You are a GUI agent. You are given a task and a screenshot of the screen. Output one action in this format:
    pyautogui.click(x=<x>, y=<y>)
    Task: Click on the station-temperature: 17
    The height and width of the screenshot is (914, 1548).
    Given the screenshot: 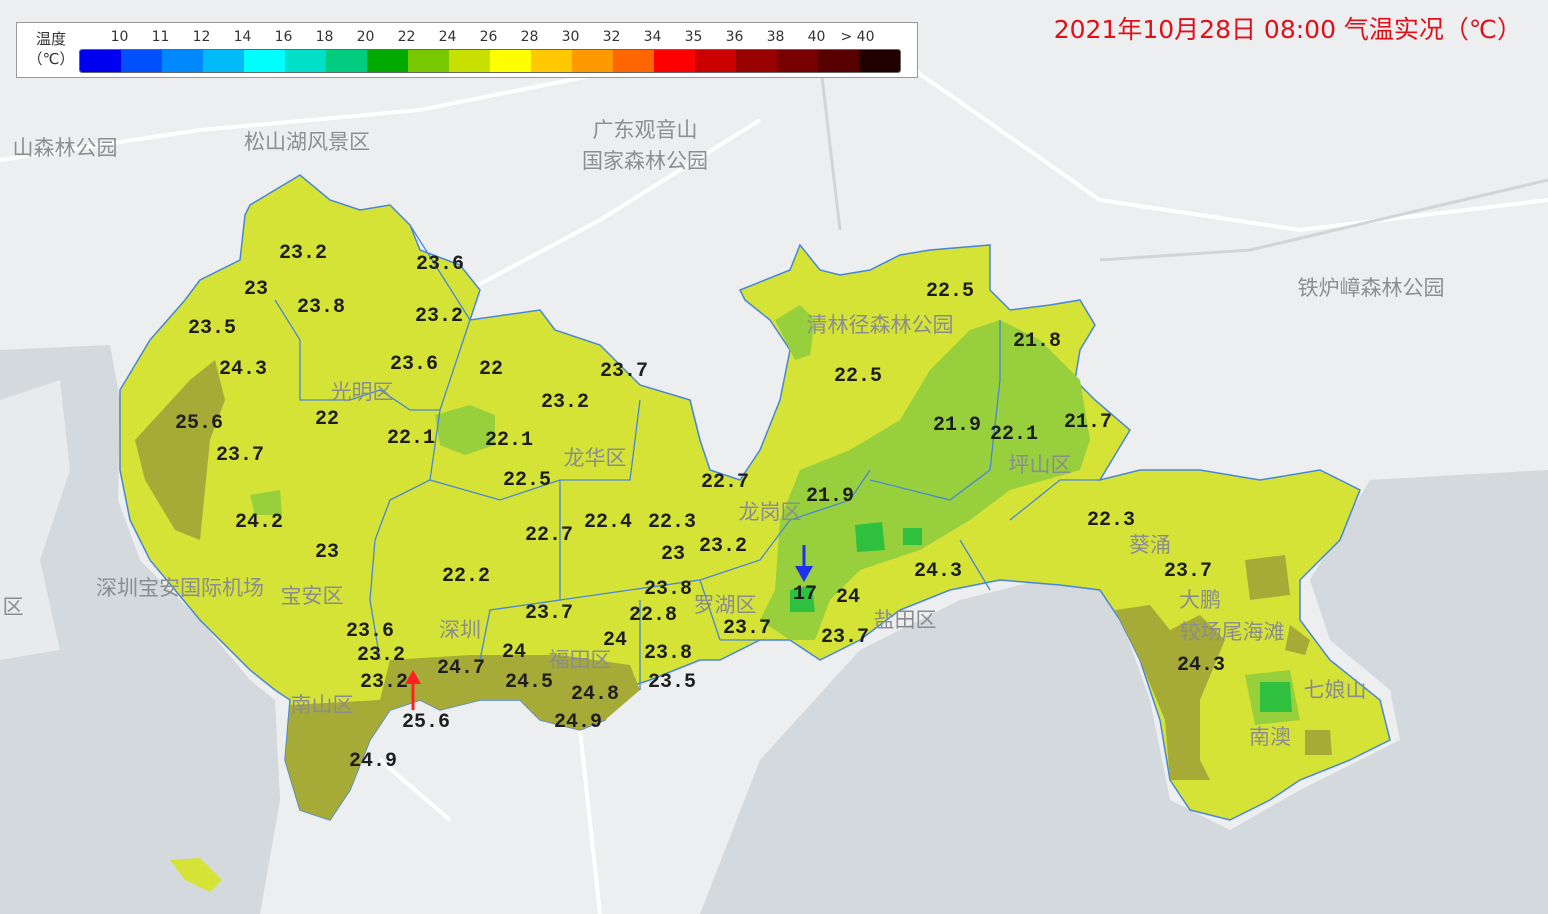 What is the action you would take?
    pyautogui.click(x=805, y=594)
    